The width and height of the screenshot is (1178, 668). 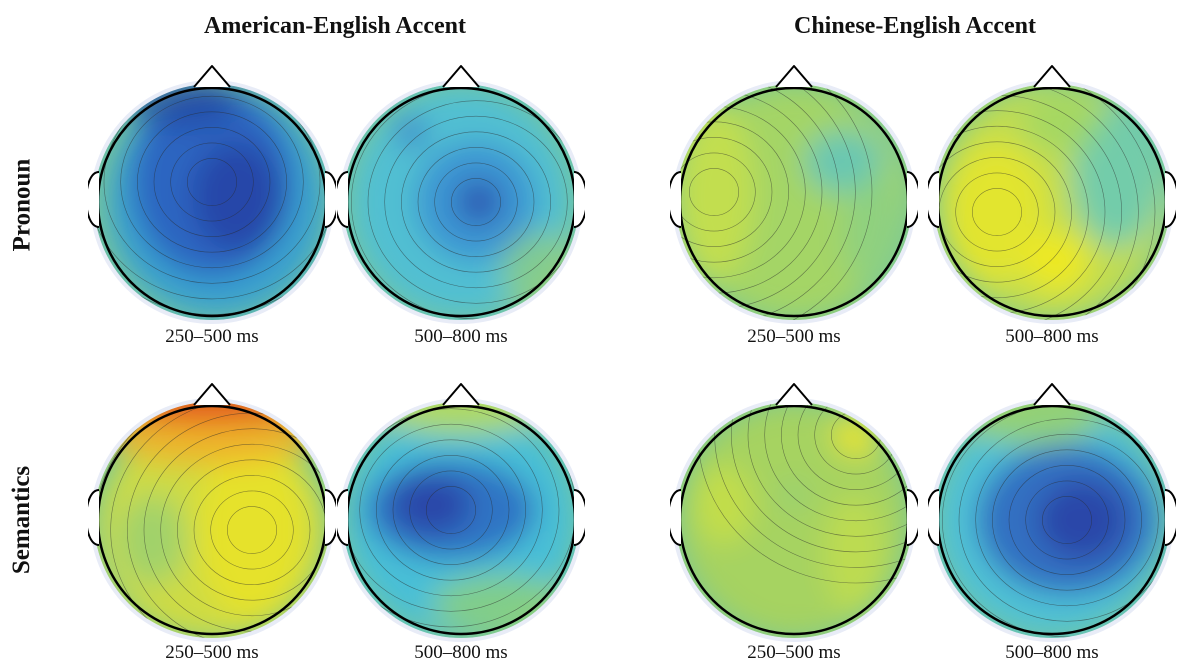 What do you see at coordinates (335, 26) in the screenshot?
I see `group-title-american: American-English Accent` at bounding box center [335, 26].